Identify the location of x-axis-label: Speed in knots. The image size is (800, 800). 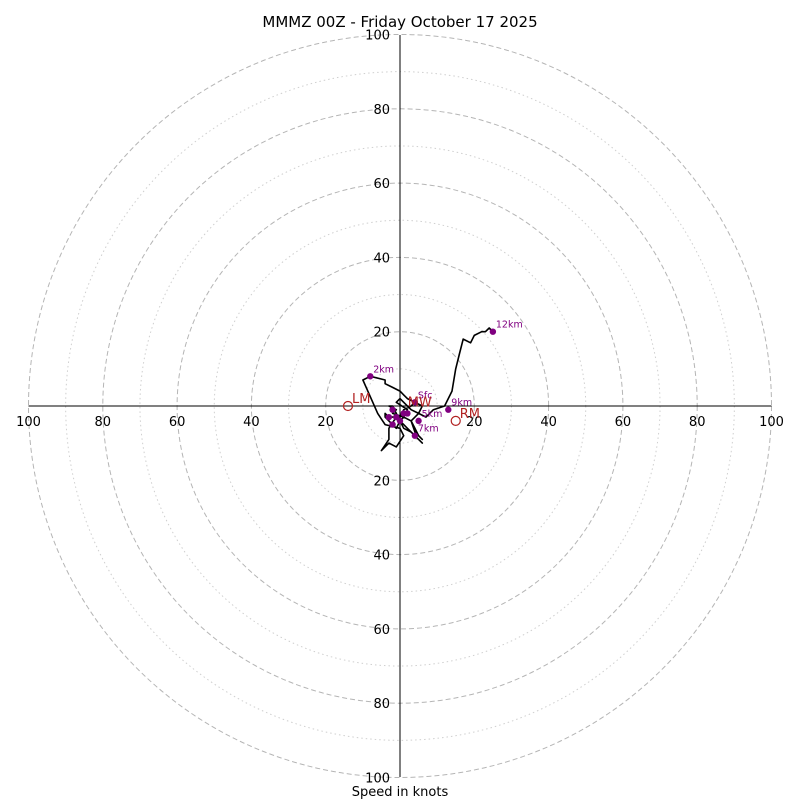
(400, 792).